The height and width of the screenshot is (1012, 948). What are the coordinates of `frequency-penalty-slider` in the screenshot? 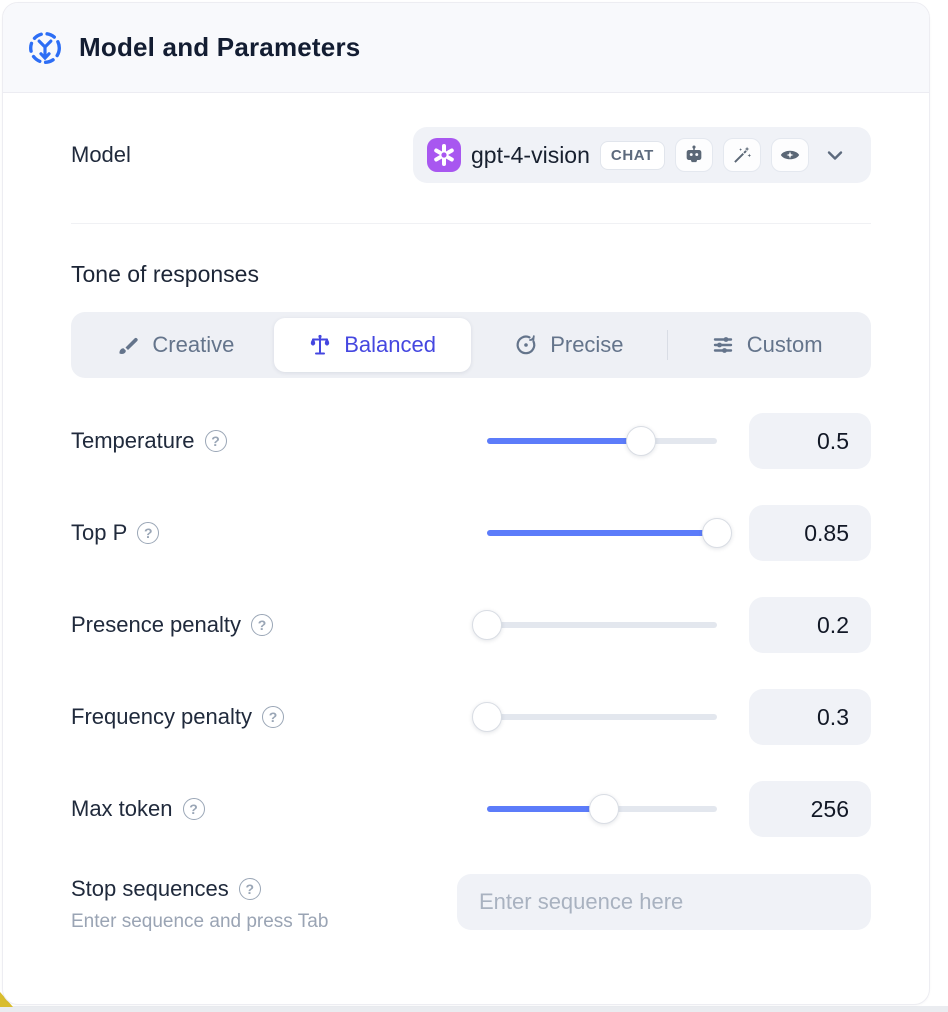 It's located at (594, 717).